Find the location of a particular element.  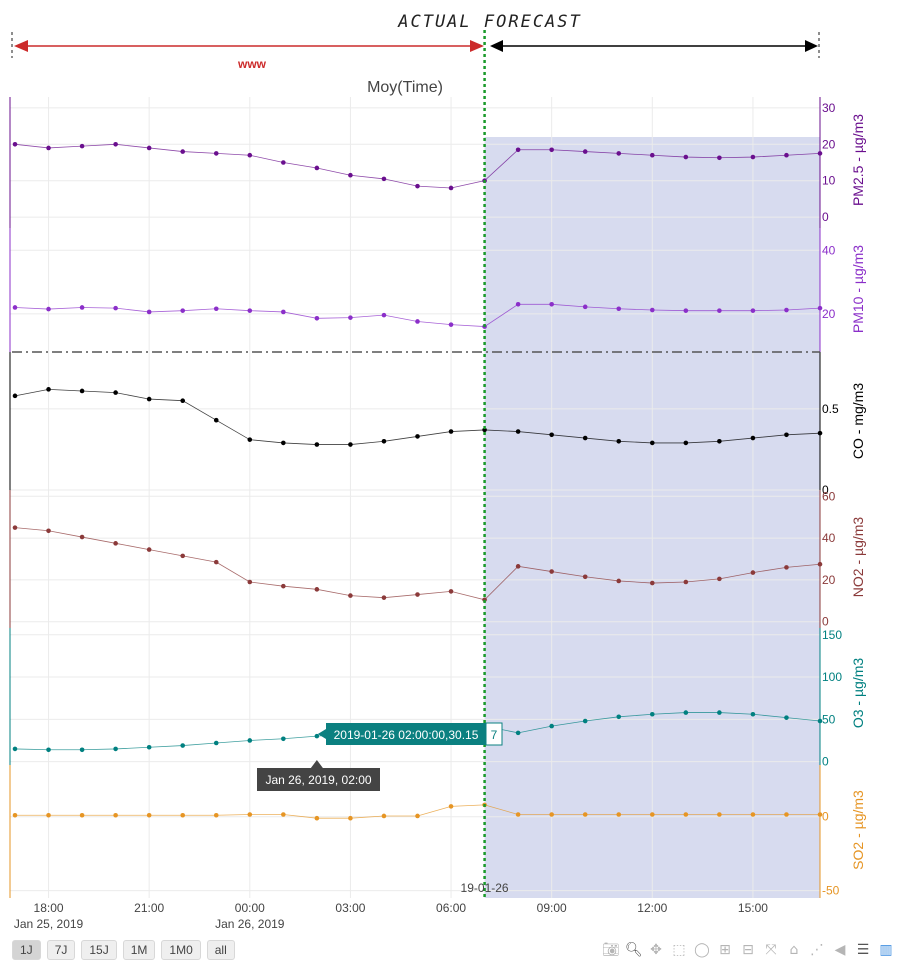

plotly-logo-icon: ▥ is located at coordinates (886, 950).